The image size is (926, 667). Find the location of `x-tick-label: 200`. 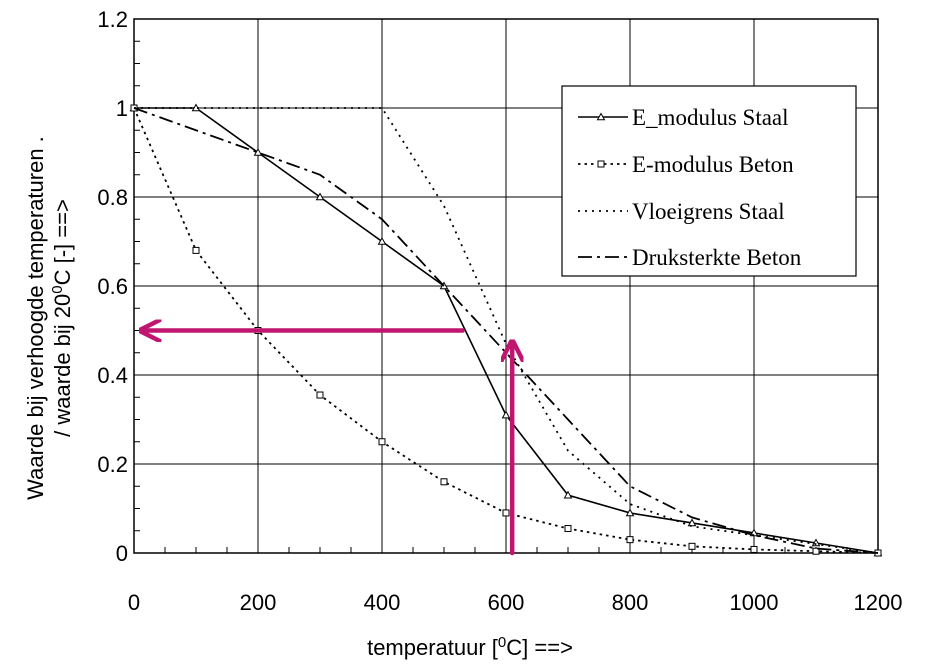

x-tick-label: 200 is located at coordinates (258, 602).